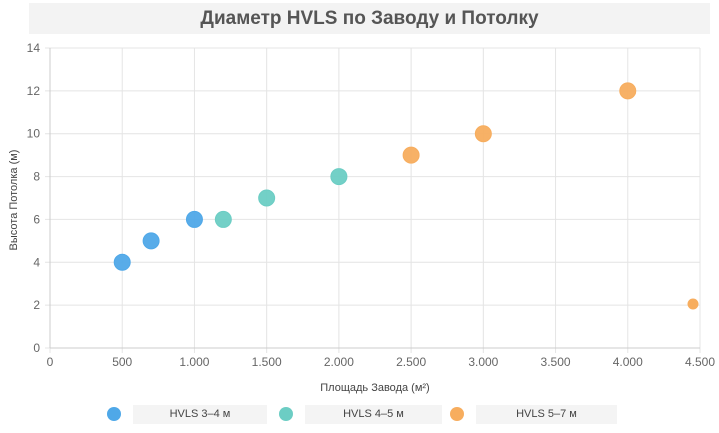 The width and height of the screenshot is (719, 433). What do you see at coordinates (122, 362) in the screenshot?
I see `x-tick-label: 500` at bounding box center [122, 362].